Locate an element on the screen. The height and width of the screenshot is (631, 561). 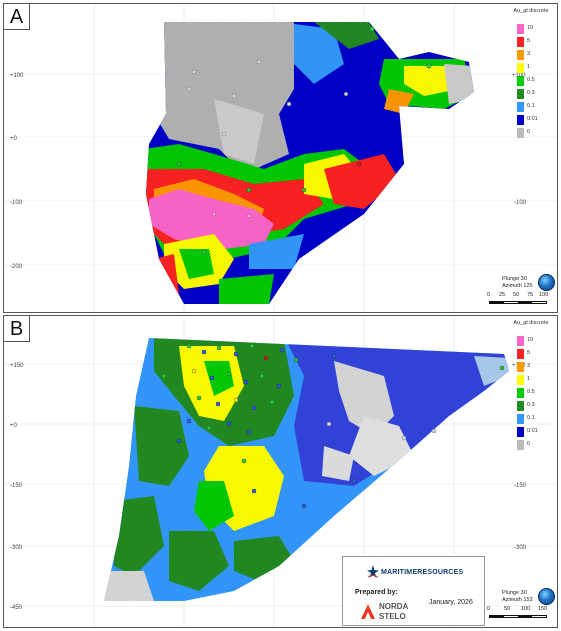
azimuth-label-b: Azimuth 153 is located at coordinates (517, 600).